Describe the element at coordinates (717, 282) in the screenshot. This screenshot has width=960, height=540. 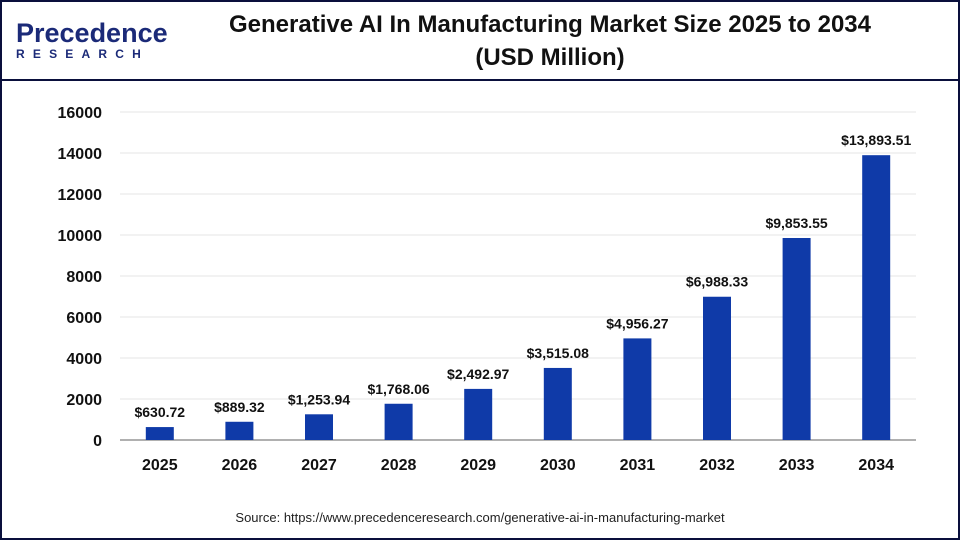
I see `data-label-2032: $6,988.33` at that location.